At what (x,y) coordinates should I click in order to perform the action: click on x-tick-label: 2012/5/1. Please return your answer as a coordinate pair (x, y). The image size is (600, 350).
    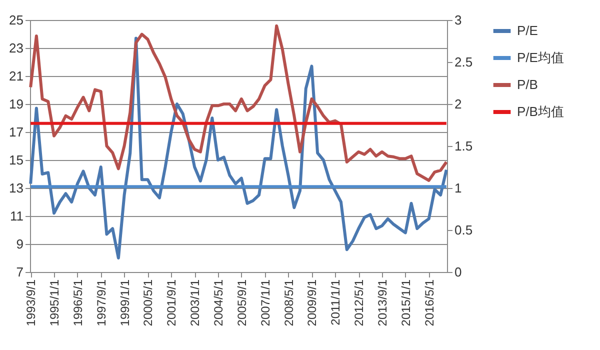
    Looking at the image, I should click on (359, 302).